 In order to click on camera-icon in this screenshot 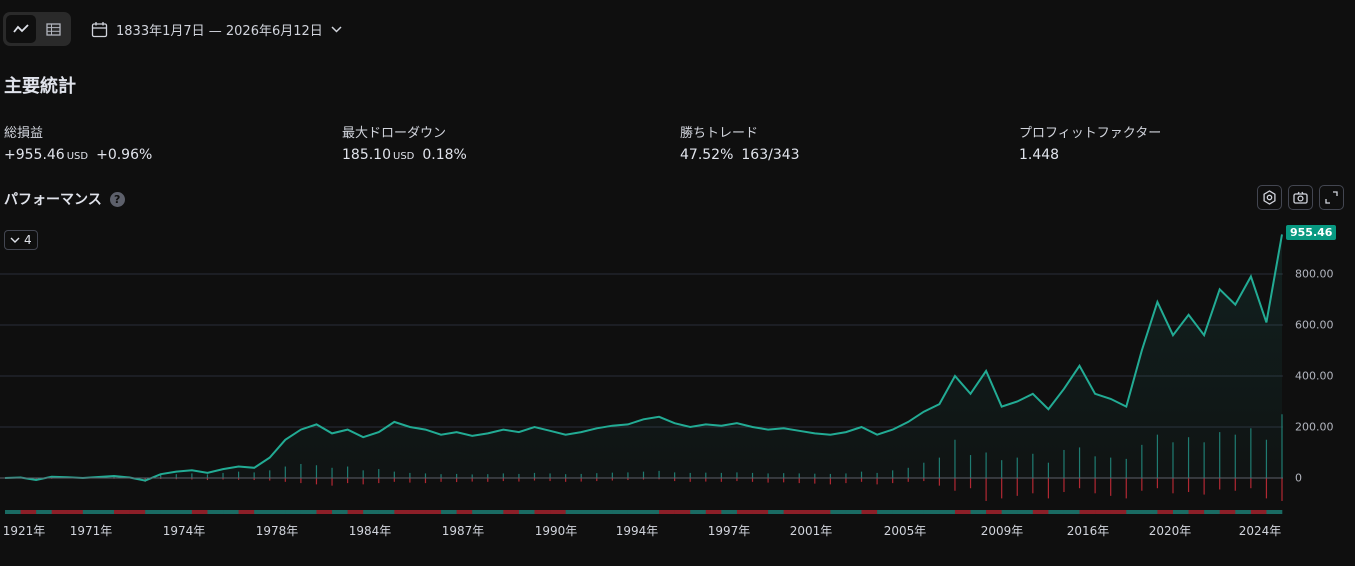, I will do `click(1300, 197)`.